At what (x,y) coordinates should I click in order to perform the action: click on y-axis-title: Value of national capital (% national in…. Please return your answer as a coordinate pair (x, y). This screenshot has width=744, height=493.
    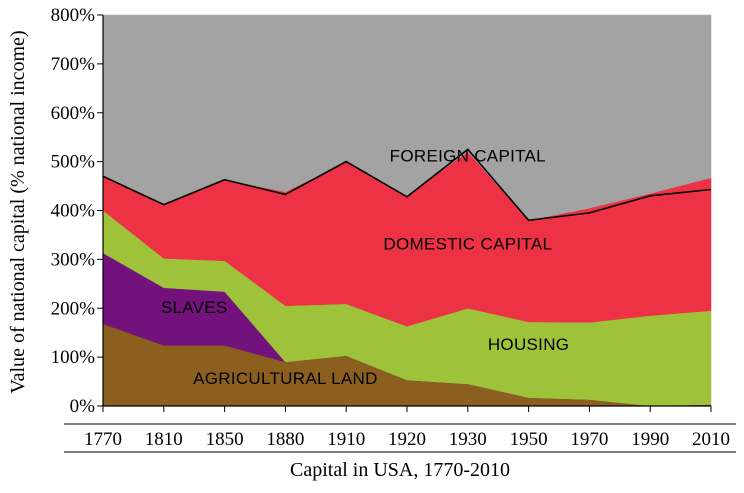
    Looking at the image, I should click on (18, 211).